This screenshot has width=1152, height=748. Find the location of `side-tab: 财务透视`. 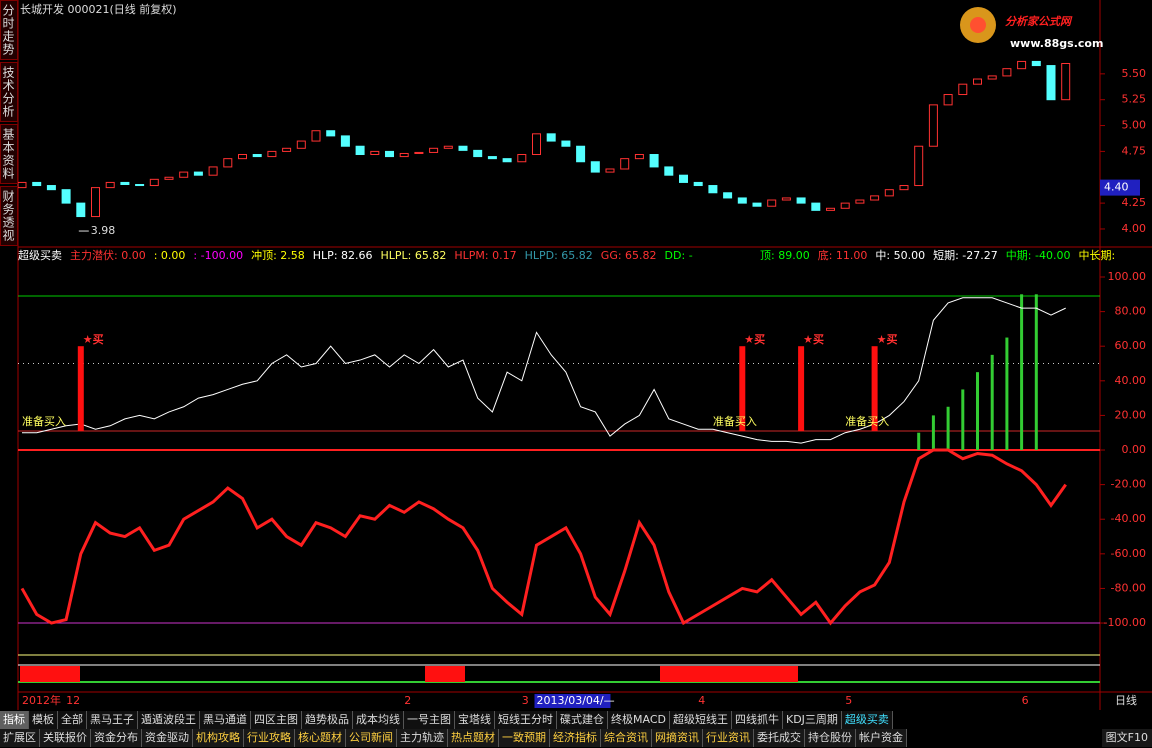

side-tab: 财务透视 is located at coordinates (9, 216).